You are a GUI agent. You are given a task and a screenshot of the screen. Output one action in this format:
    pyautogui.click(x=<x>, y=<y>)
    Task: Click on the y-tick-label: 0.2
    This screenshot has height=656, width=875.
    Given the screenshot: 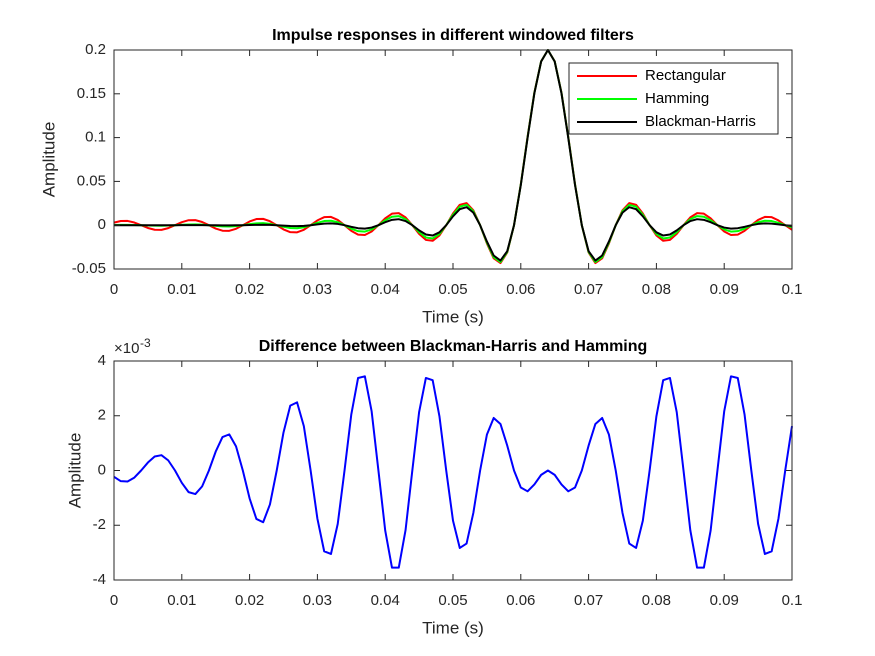 What is the action you would take?
    pyautogui.click(x=95, y=49)
    